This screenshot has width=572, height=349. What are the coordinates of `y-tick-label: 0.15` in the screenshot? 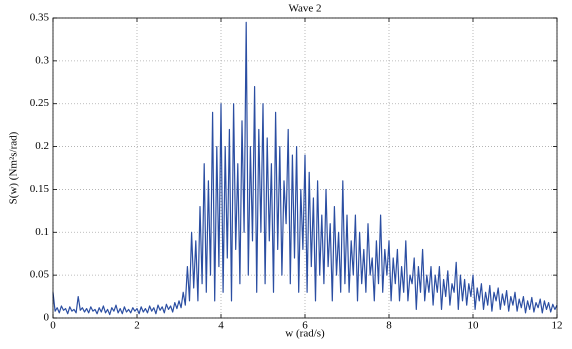 It's located at (40, 189).